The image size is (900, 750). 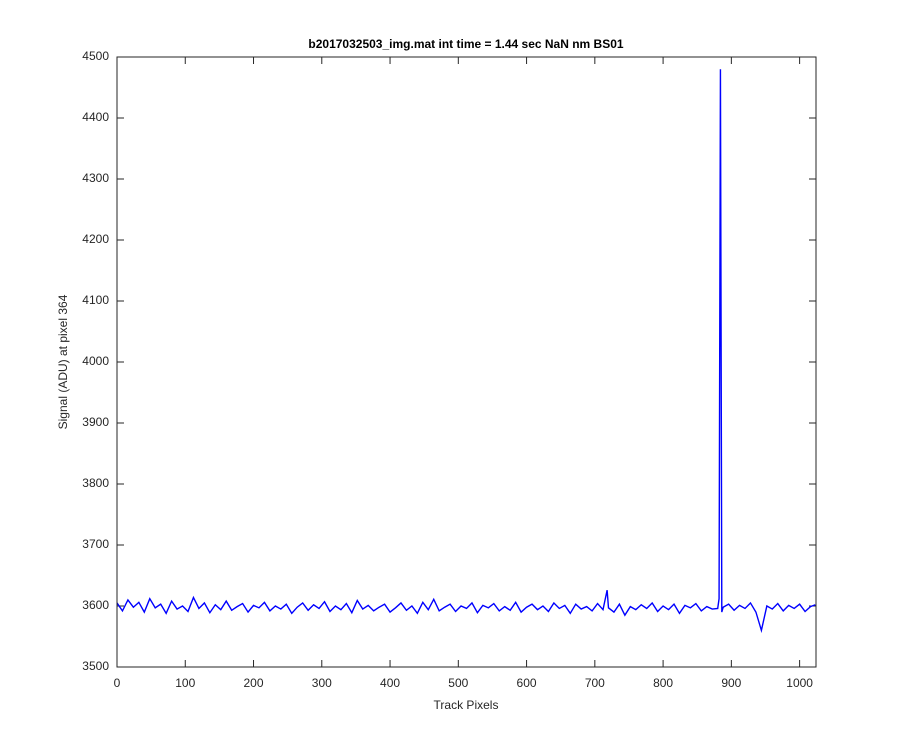 What do you see at coordinates (595, 683) in the screenshot?
I see `x-tick-label: 700` at bounding box center [595, 683].